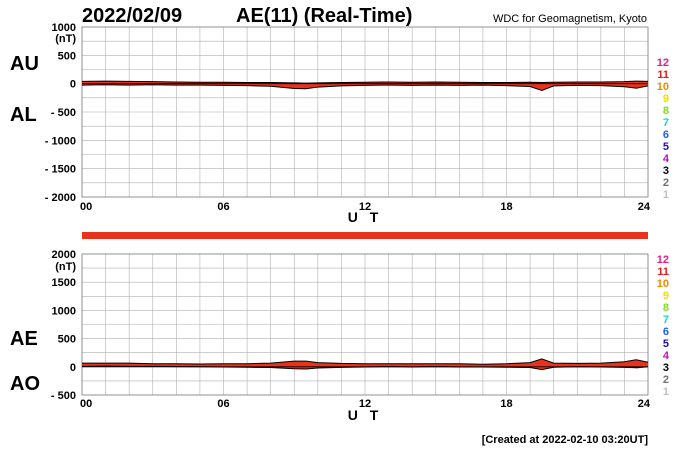 The height and width of the screenshot is (450, 700). Describe the element at coordinates (24, 339) in the screenshot. I see `panel-label-ae: AE` at that location.